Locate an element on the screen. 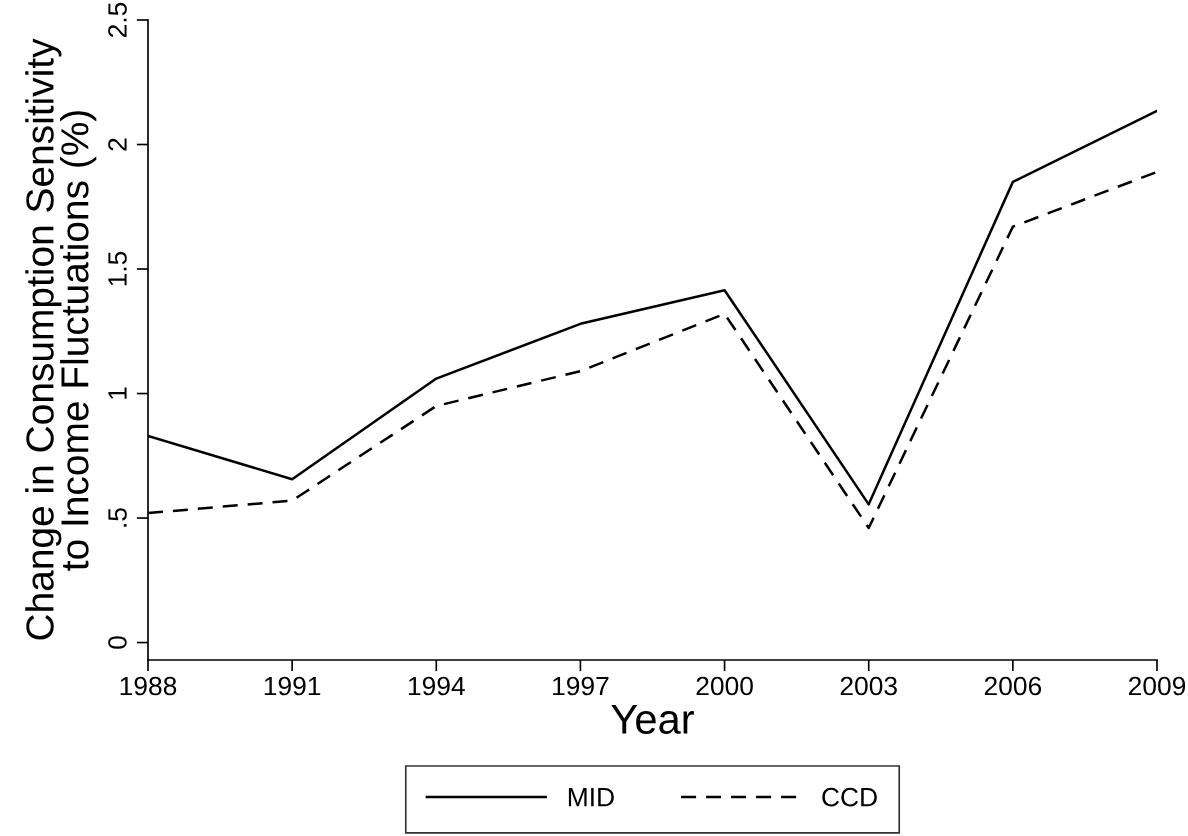 This screenshot has width=1188, height=836. x-tick-label: 1991 is located at coordinates (292, 686).